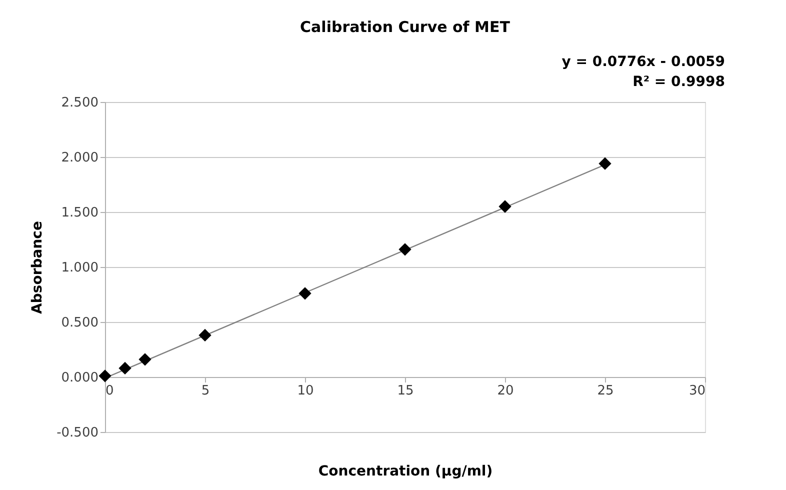  I want to click on y-tick-label: 1.500, so click(79, 213).